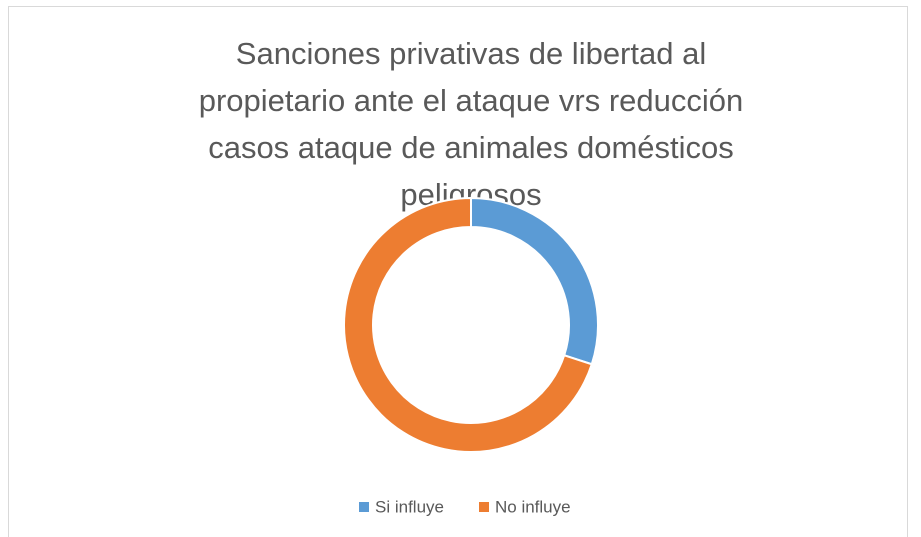 The height and width of the screenshot is (537, 921). What do you see at coordinates (409, 506) in the screenshot?
I see `legend-label: Si influye` at bounding box center [409, 506].